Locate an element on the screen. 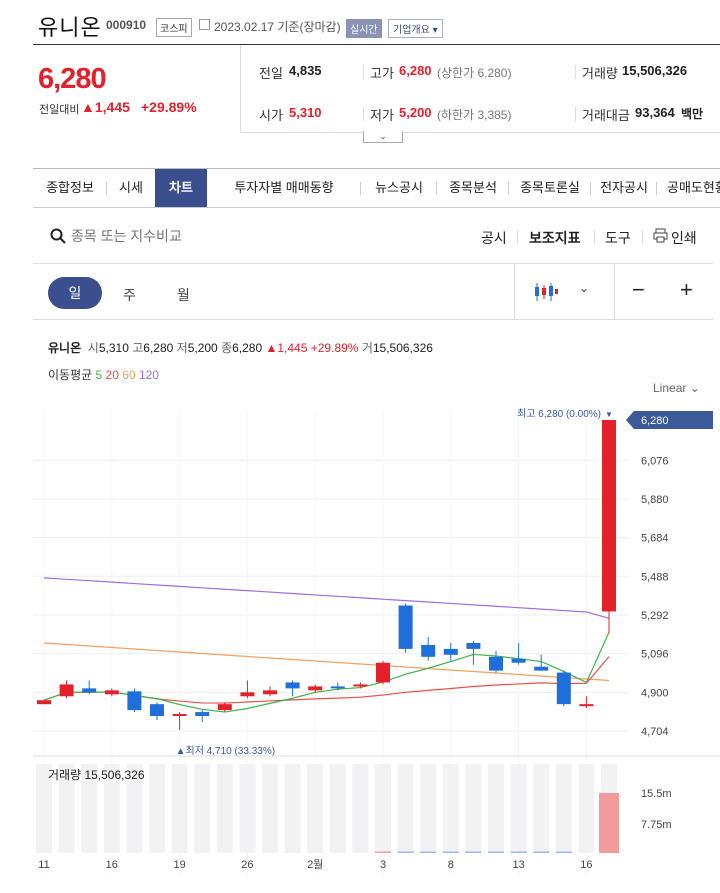 Image resolution: width=720 pixels, height=893 pixels. print-icon is located at coordinates (660, 235).